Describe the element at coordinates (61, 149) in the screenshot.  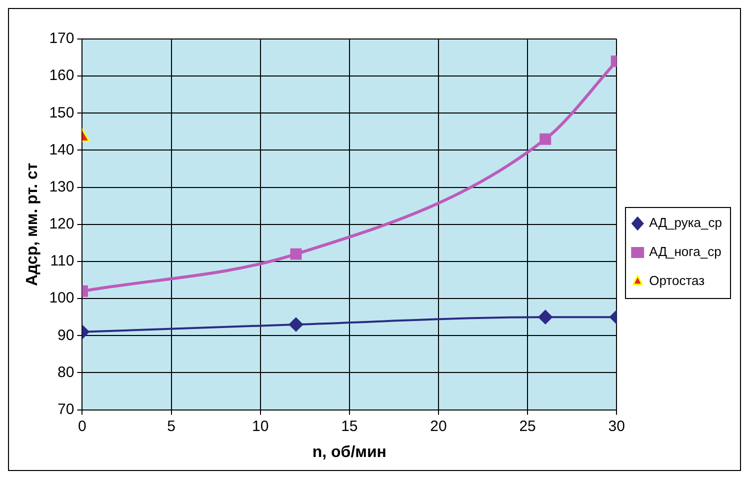
I see `y-tick-label: 140` at that location.